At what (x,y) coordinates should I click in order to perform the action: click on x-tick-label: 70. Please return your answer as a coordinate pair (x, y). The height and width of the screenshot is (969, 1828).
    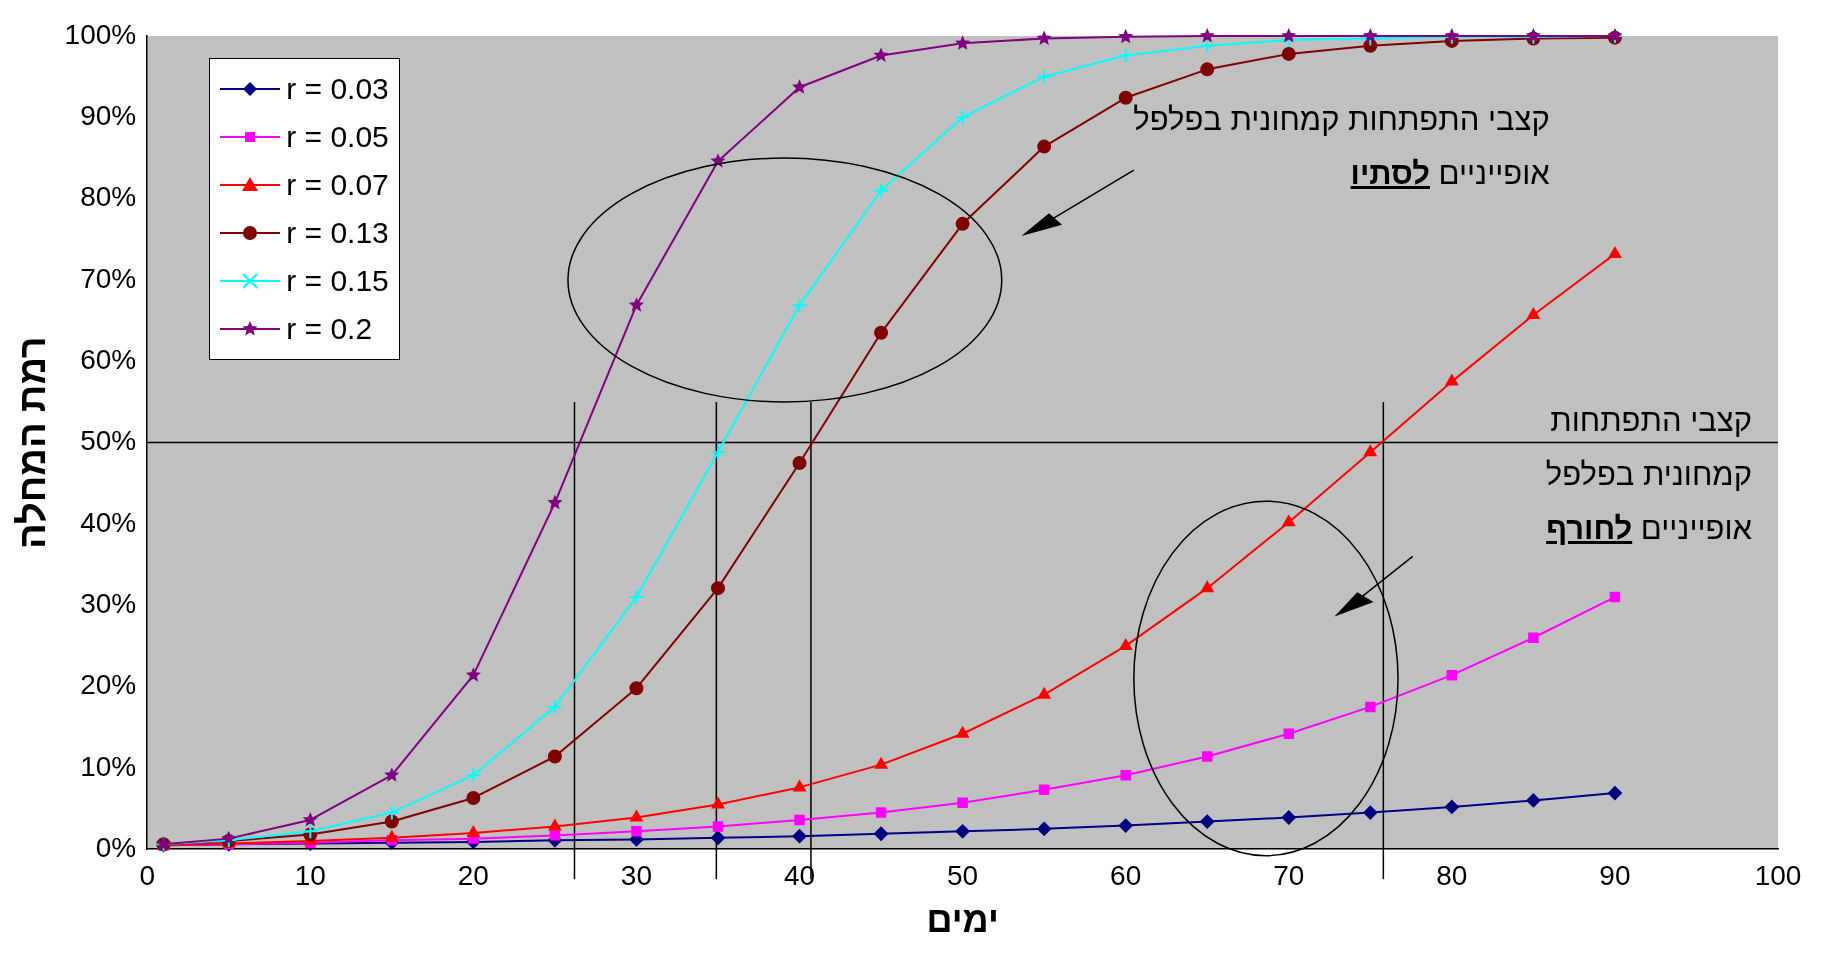
    Looking at the image, I should click on (1289, 875).